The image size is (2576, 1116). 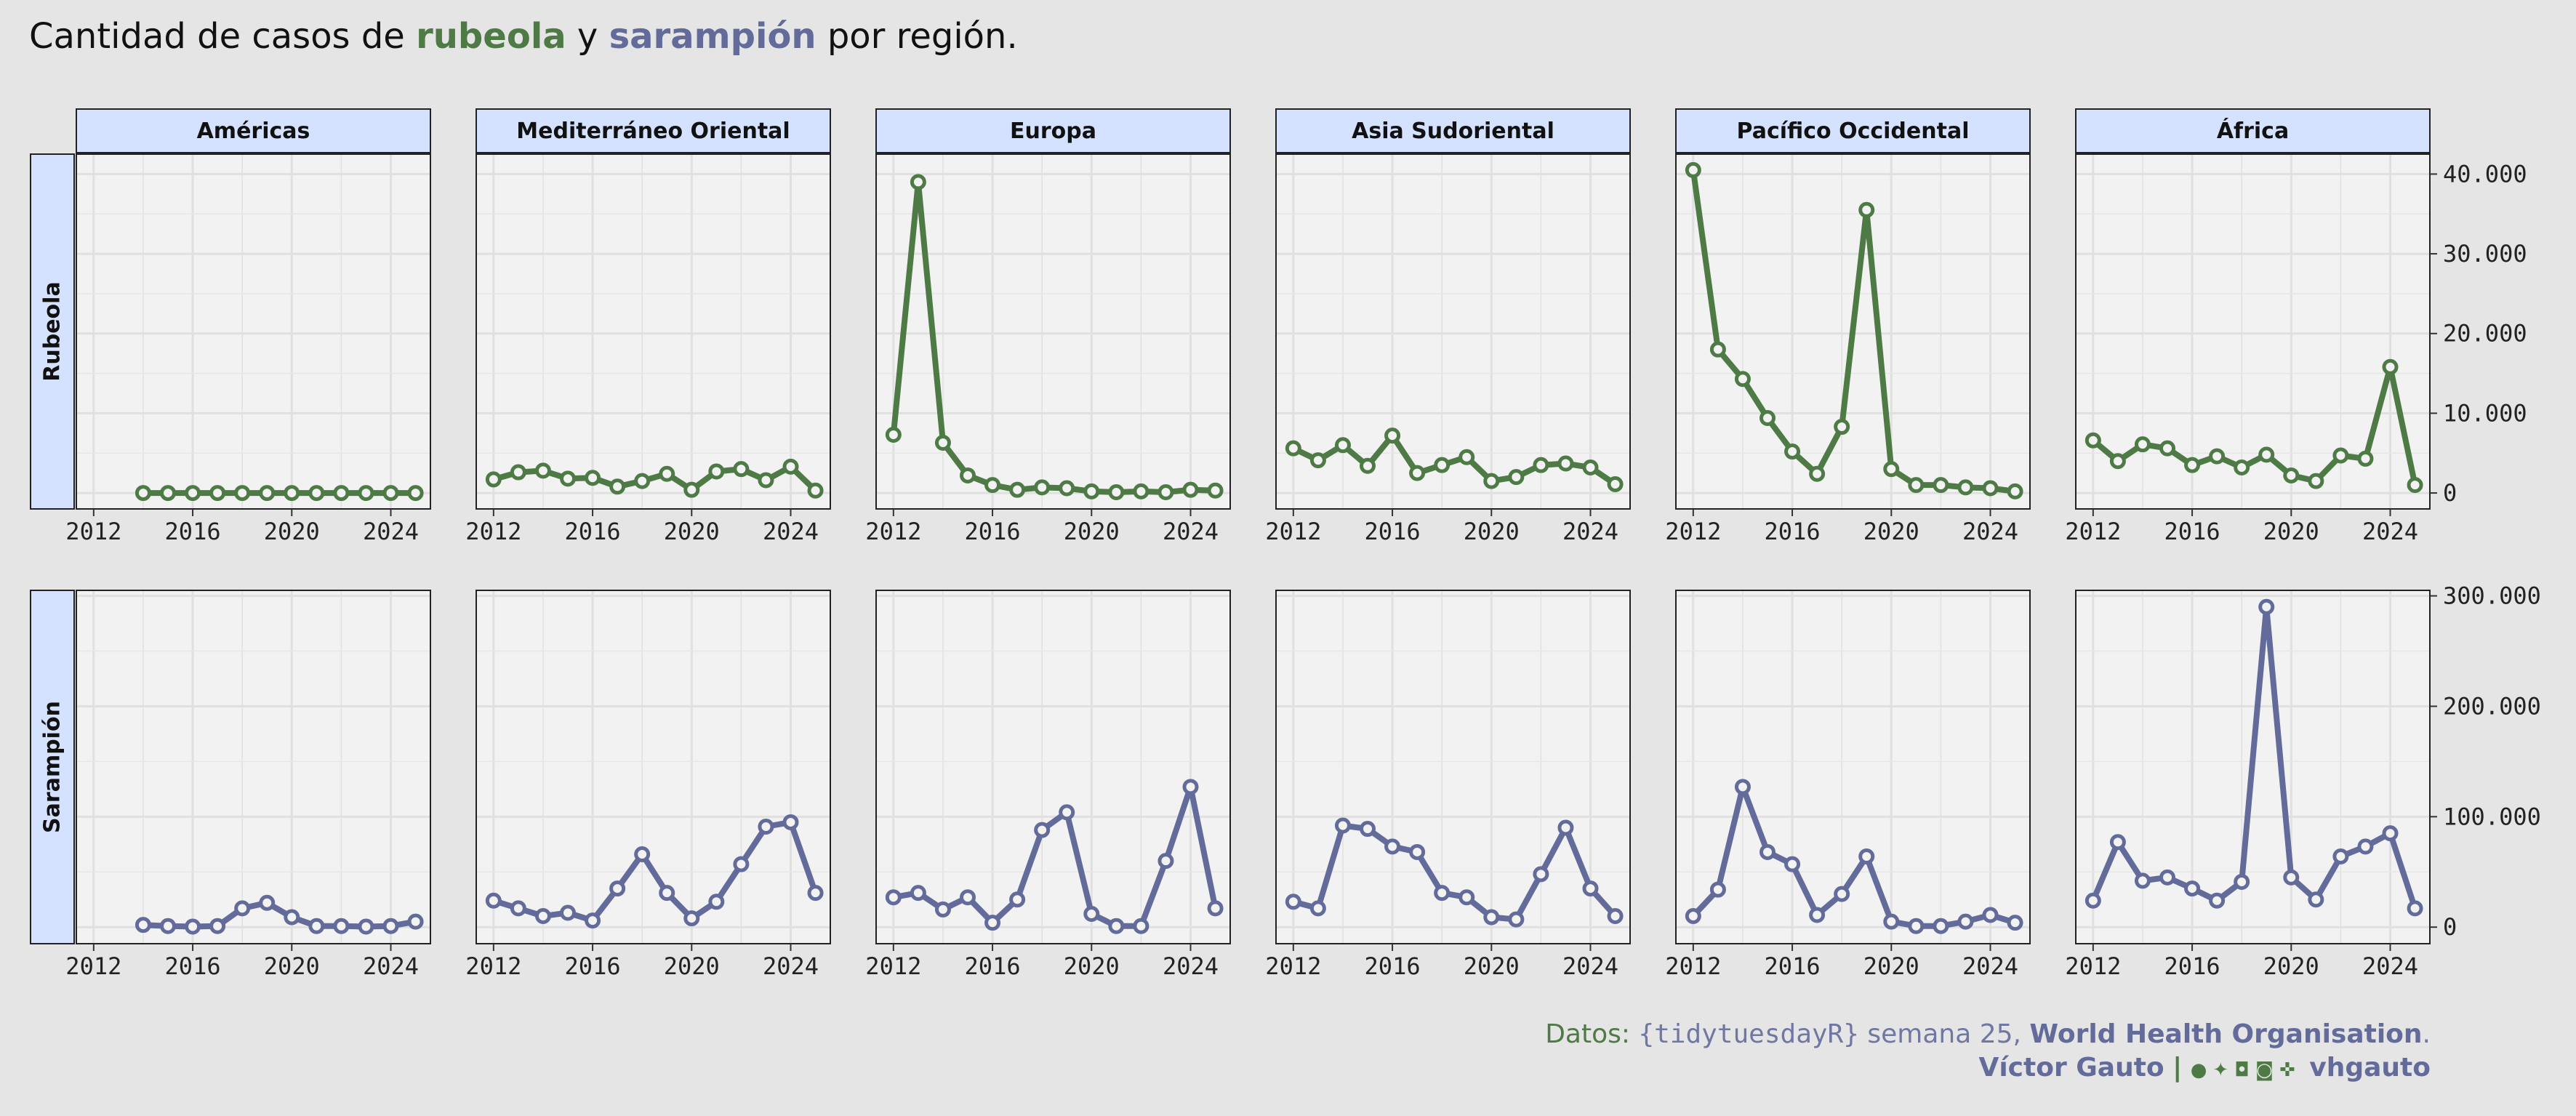 I want to click on y-tick-label: 40.000, so click(x=2485, y=174).